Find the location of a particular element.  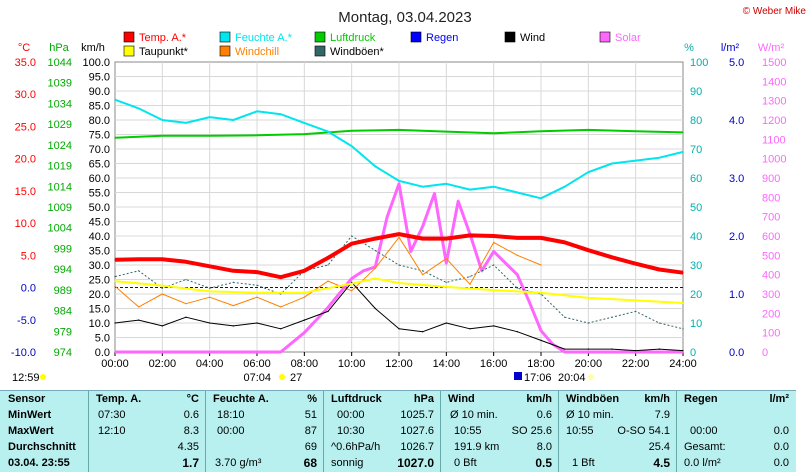

credit-text: © Weber Mike is located at coordinates (775, 11).